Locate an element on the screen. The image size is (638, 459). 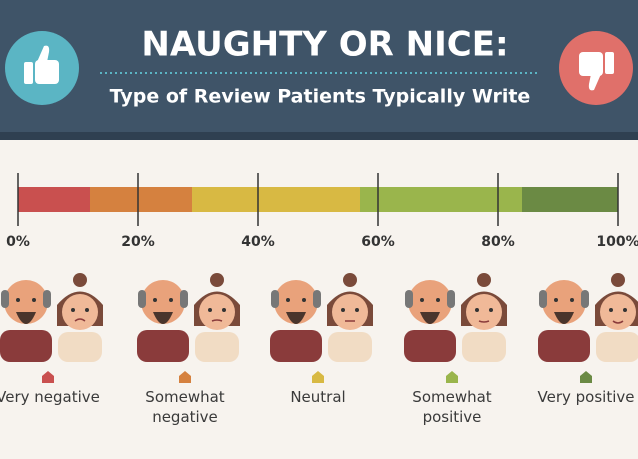
x-tick-label: 100% is located at coordinates (617, 242).